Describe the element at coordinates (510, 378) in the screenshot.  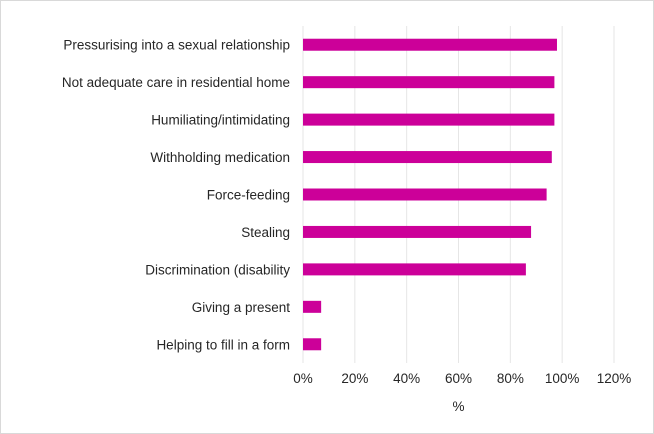
I see `x-tick-label: 80%` at that location.